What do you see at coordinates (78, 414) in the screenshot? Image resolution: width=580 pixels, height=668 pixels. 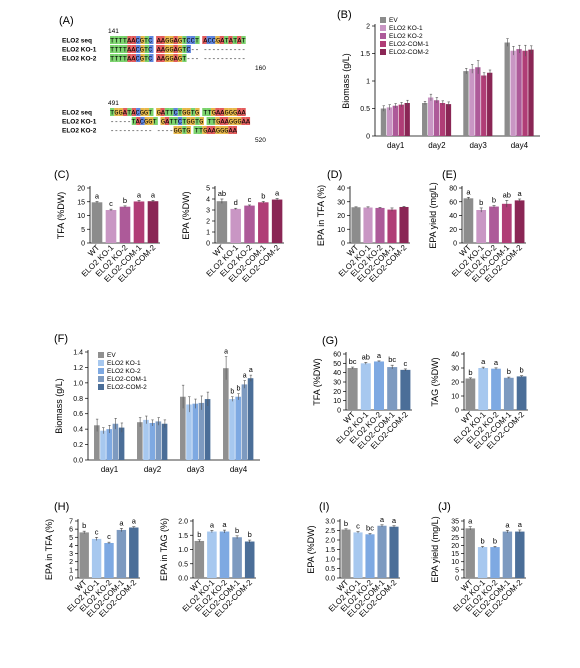 I see `y-tick-label: 0.6` at bounding box center [78, 414].